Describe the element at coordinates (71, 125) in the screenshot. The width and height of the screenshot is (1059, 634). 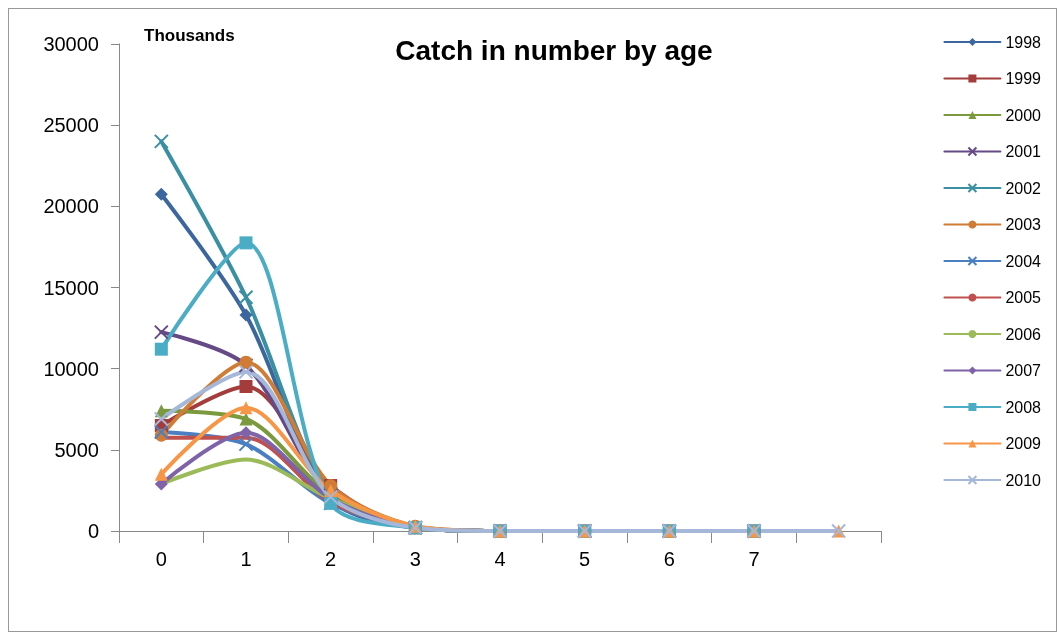
I see `y-tick-label: 25000` at that location.